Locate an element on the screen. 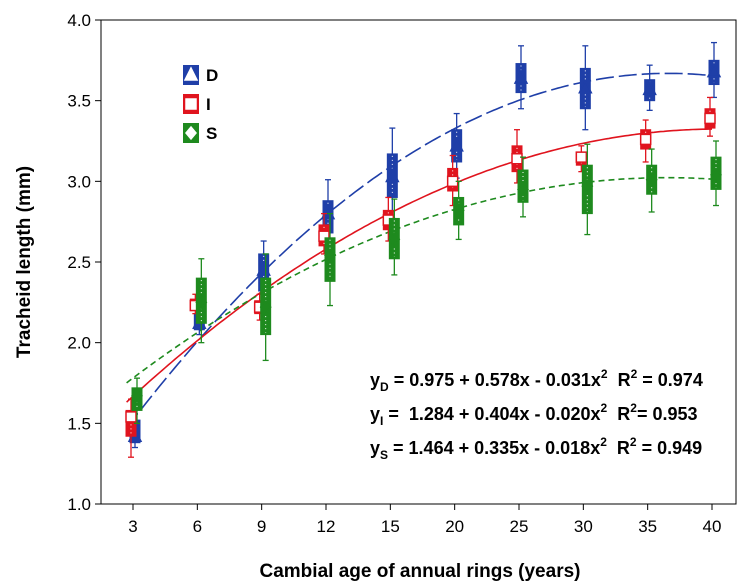 Image resolution: width=737 pixels, height=588 pixels. equation-part: = 0.975 + 0.578x - 0.031x is located at coordinates (495, 380).